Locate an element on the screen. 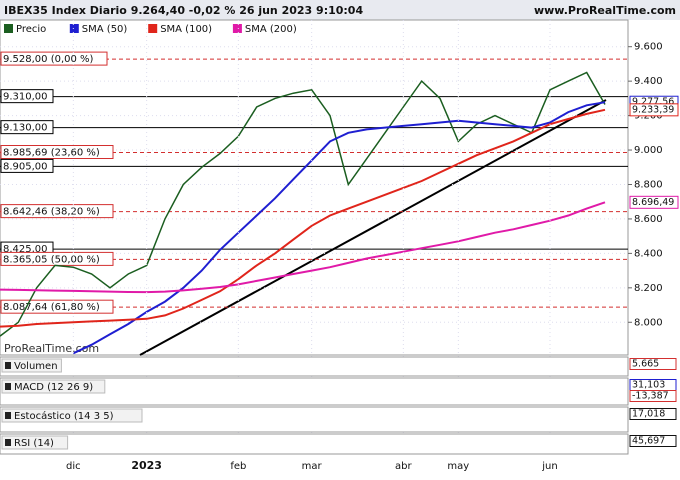 The image size is (680, 480). level-label: 8.642,46 (38,20 %) is located at coordinates (51, 212).